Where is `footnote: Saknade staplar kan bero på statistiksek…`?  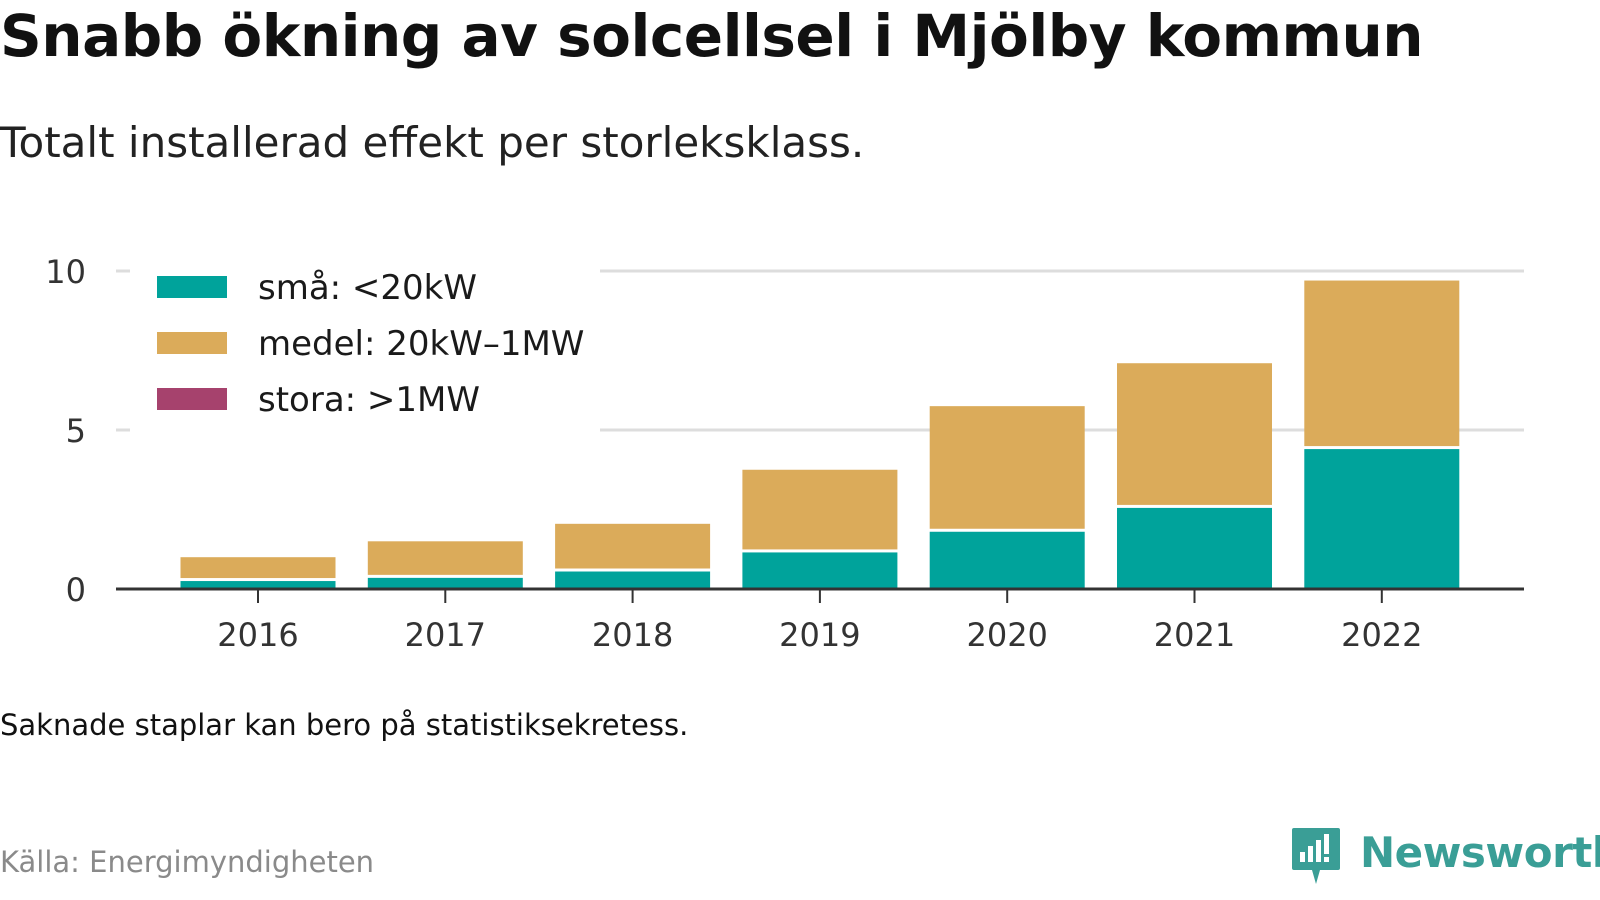
footnote: Saknade staplar kan bero på statistiksek… is located at coordinates (344, 725).